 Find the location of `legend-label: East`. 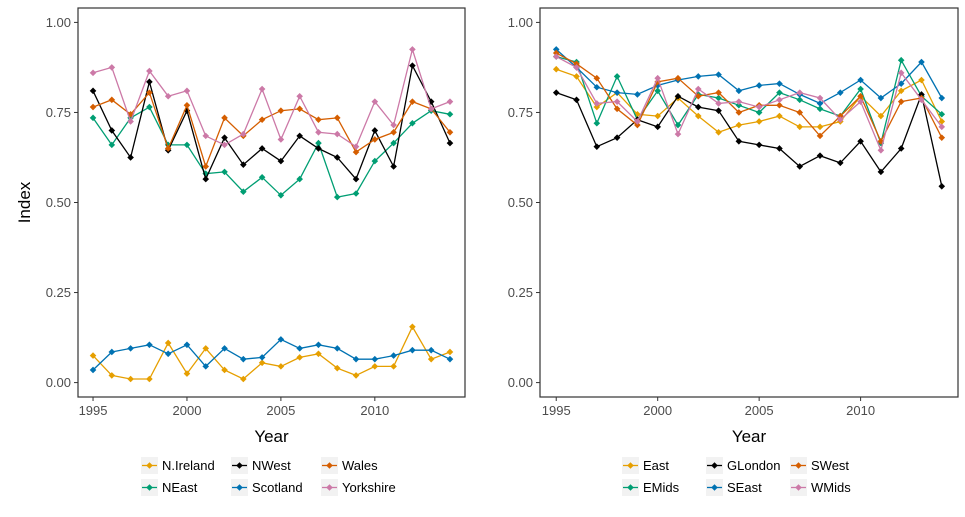

legend-label: East is located at coordinates (656, 465).